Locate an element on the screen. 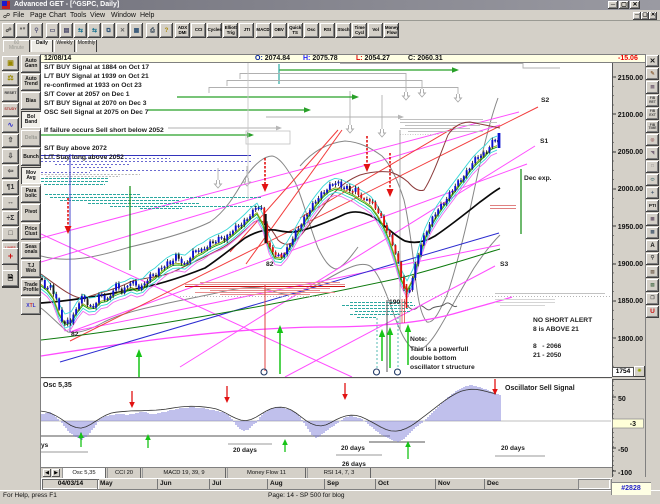 This screenshot has height=504, width=660. svg-text: re-confirmed at 1933 on Oct 23 is located at coordinates (93, 85).